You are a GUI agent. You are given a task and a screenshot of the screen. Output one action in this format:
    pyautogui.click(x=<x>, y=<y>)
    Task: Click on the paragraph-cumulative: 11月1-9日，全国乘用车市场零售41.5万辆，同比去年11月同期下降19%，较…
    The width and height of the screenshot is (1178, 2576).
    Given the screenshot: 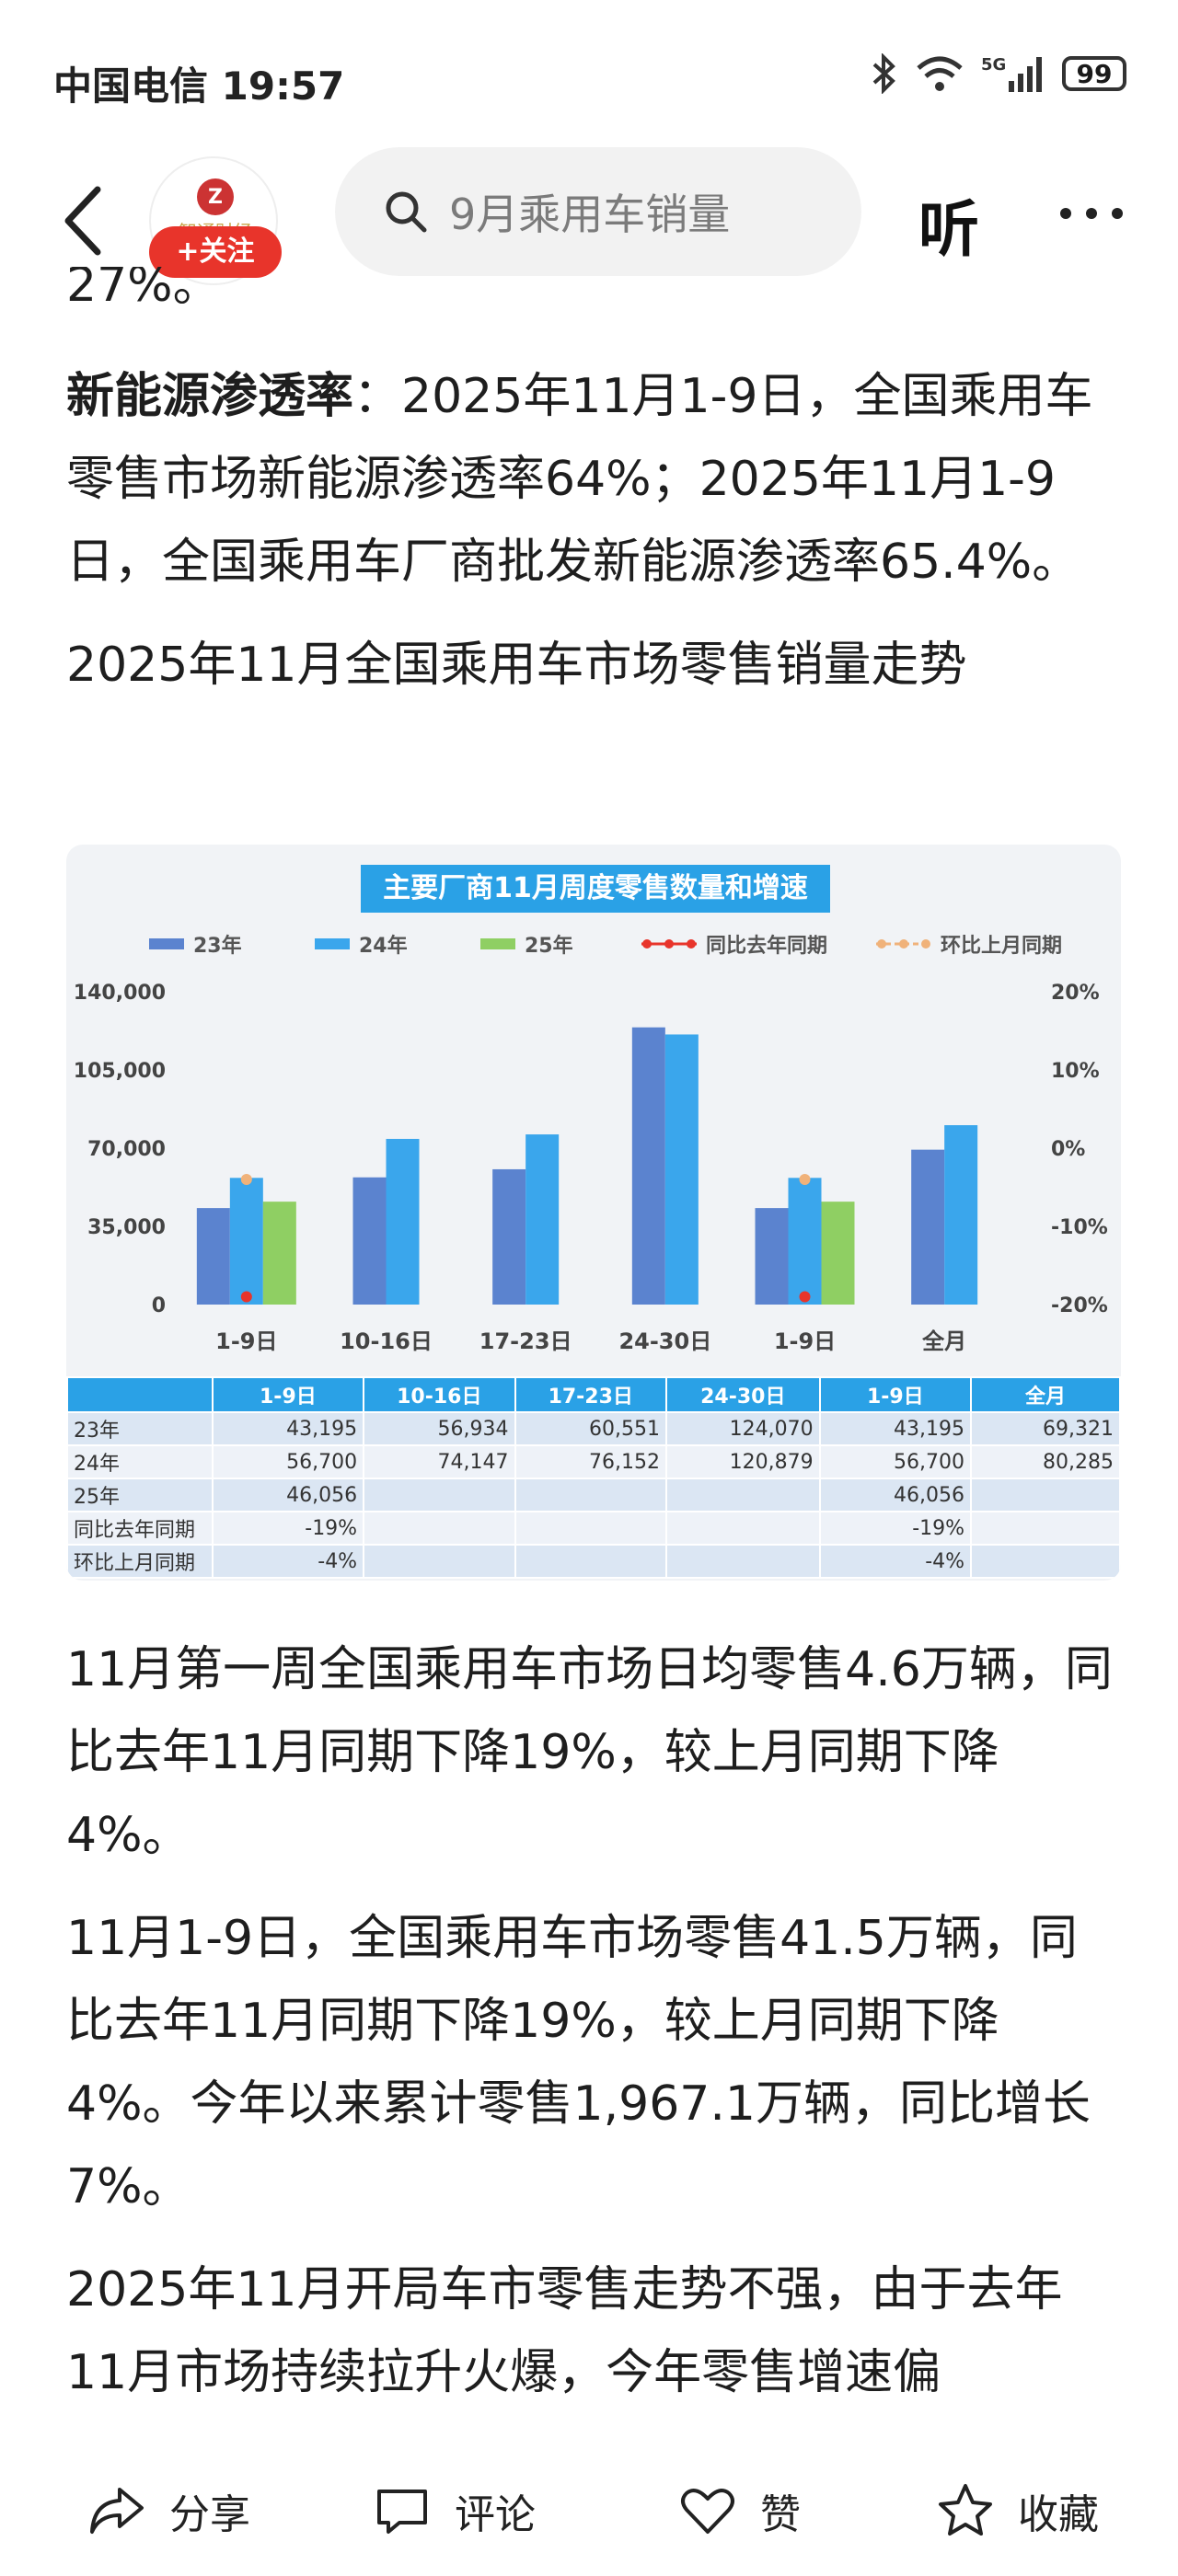 What is the action you would take?
    pyautogui.click(x=578, y=2062)
    